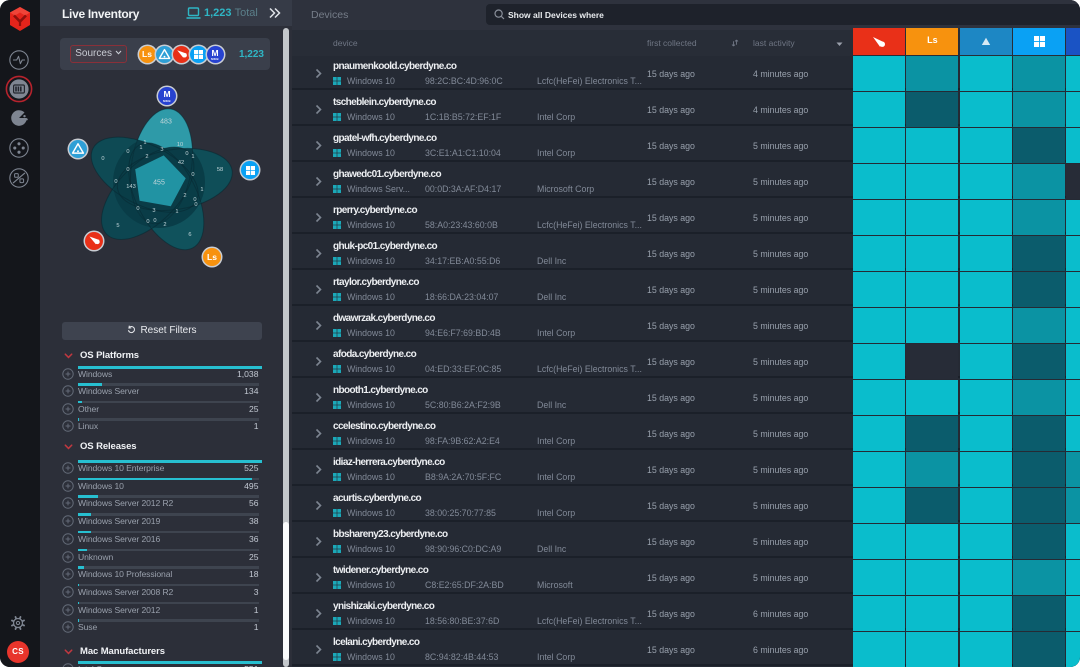  Describe the element at coordinates (131, 187) in the screenshot. I see `svg-text: 143` at that location.